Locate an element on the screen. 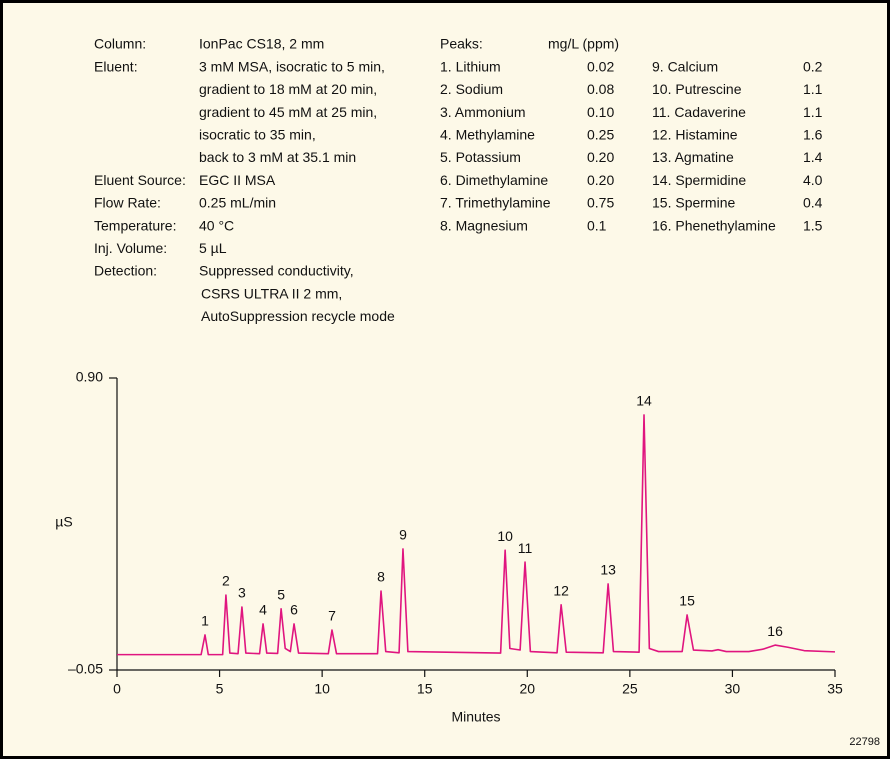  figure-id: 22798 is located at coordinates (864, 742).